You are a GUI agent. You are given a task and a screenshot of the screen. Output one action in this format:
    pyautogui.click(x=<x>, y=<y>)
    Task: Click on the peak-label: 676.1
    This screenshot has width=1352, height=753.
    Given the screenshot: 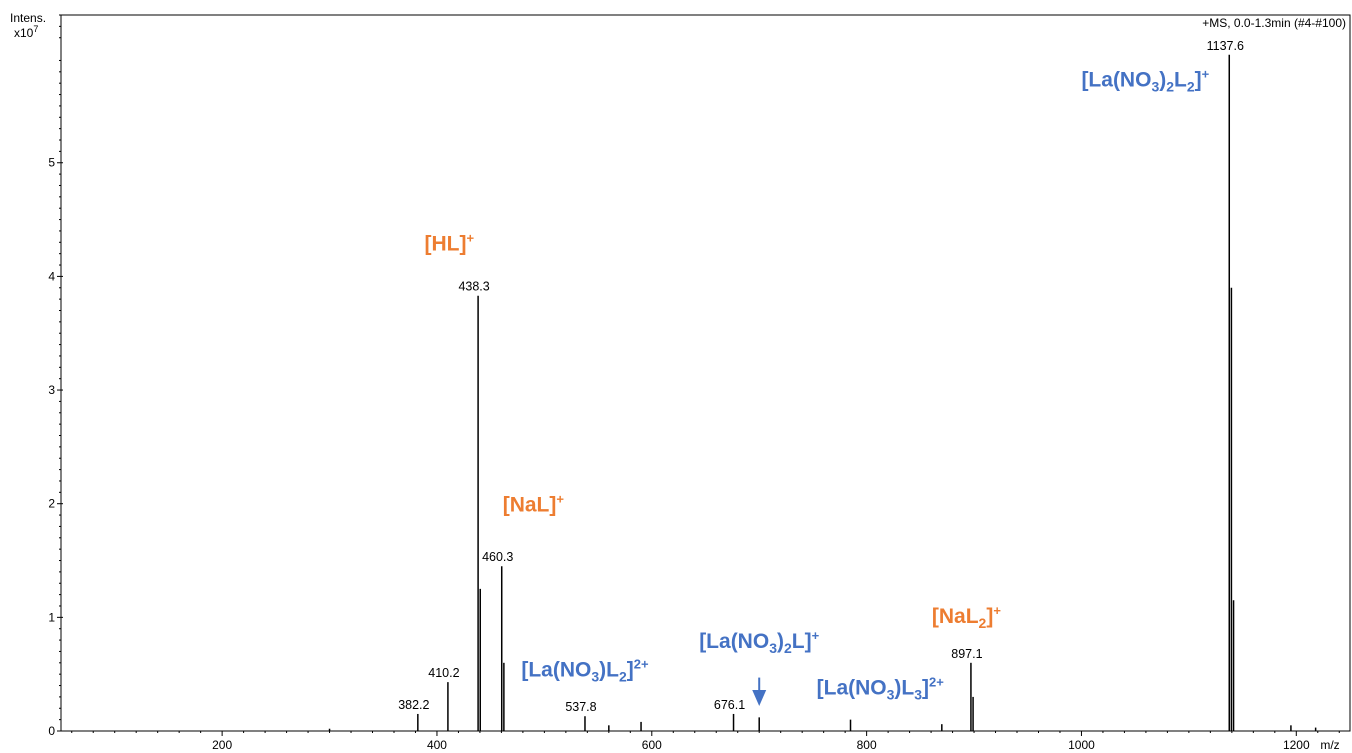 What is the action you would take?
    pyautogui.click(x=729, y=705)
    